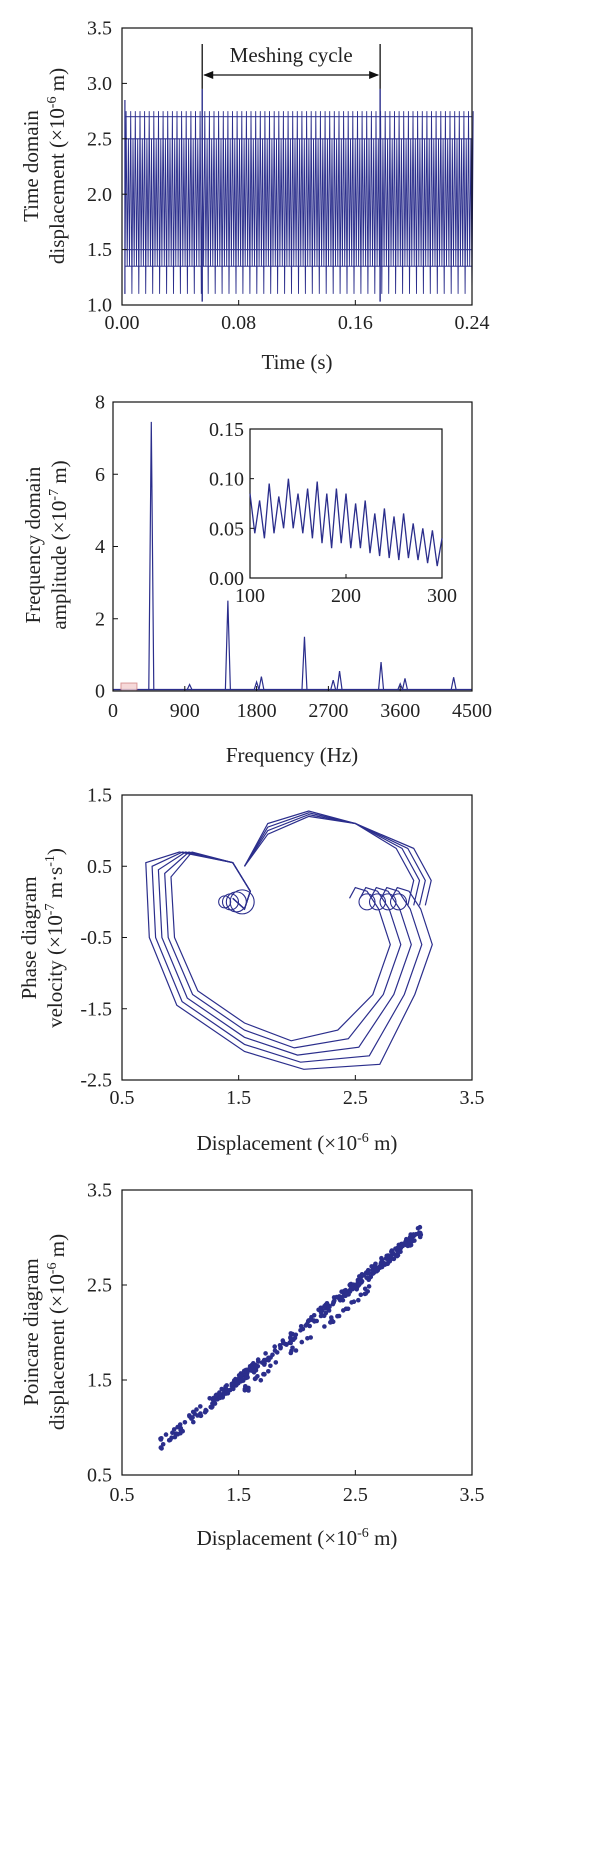  I want to click on phase-axis-ticks: 0.5 1.5 2.5 3.5 -2.5 -1.5 -0.5 0.5 1.5, so click(282, 947).